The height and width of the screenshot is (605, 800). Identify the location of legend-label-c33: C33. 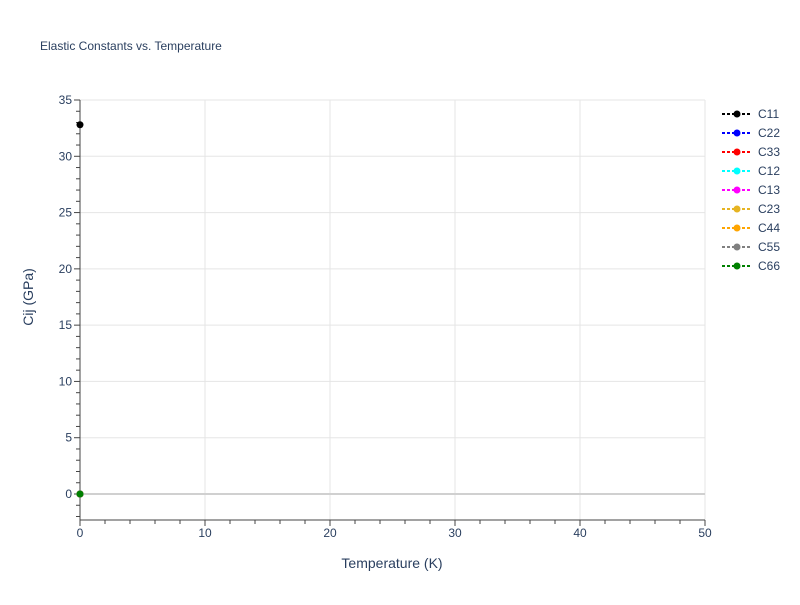
(769, 152).